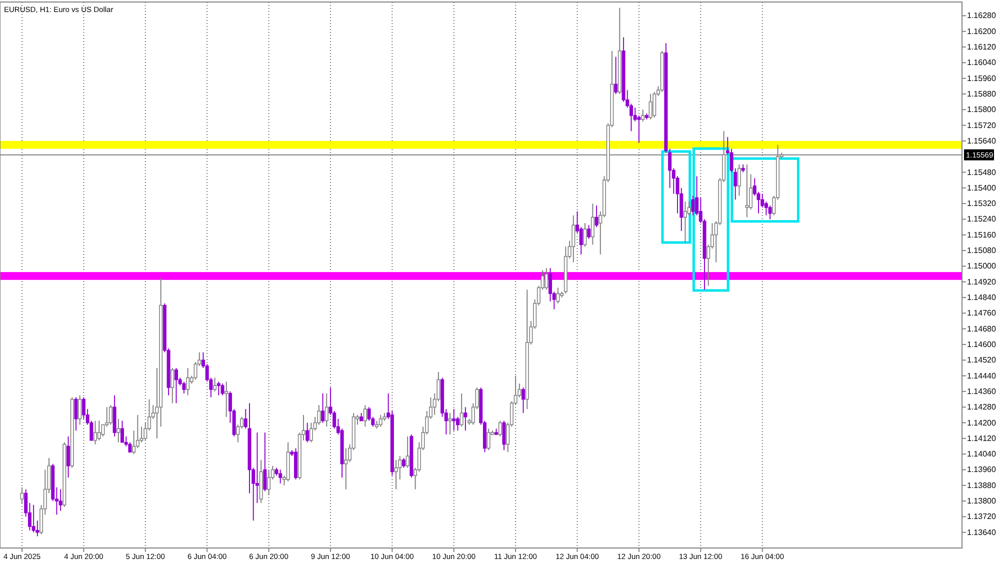 The width and height of the screenshot is (1000, 563). I want to click on y-tick-label: 1.15480, so click(981, 172).